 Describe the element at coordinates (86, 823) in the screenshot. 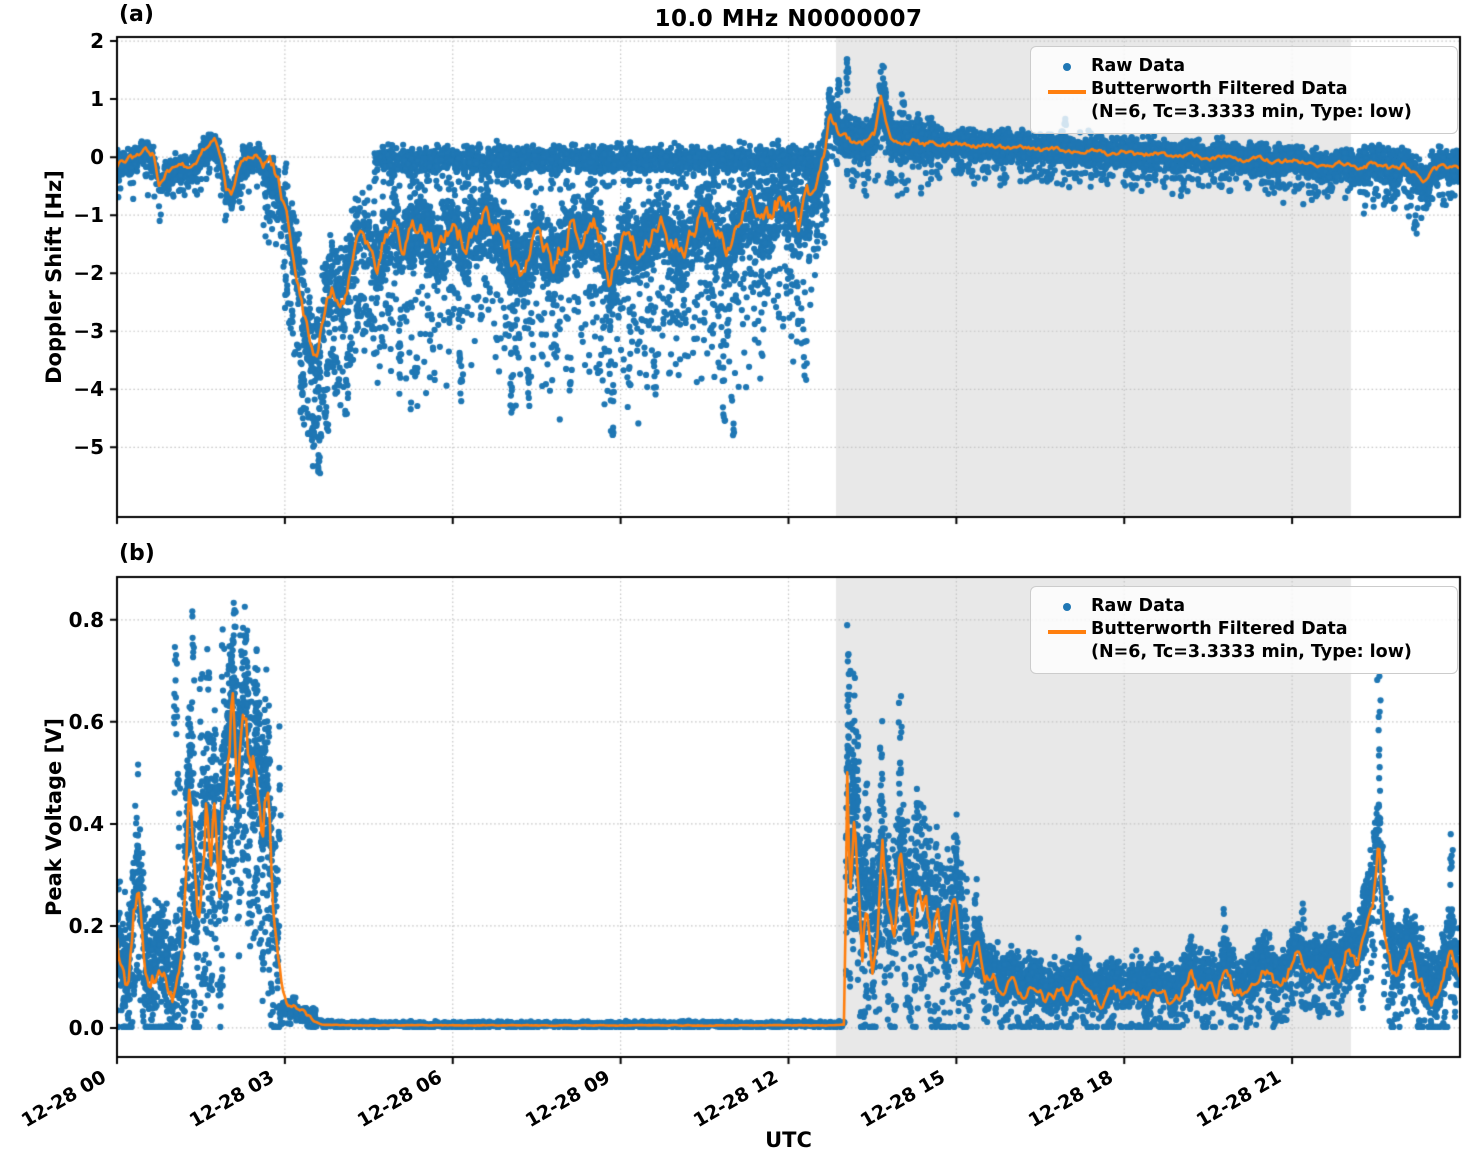

I see `y-tick-label: 0.4` at that location.